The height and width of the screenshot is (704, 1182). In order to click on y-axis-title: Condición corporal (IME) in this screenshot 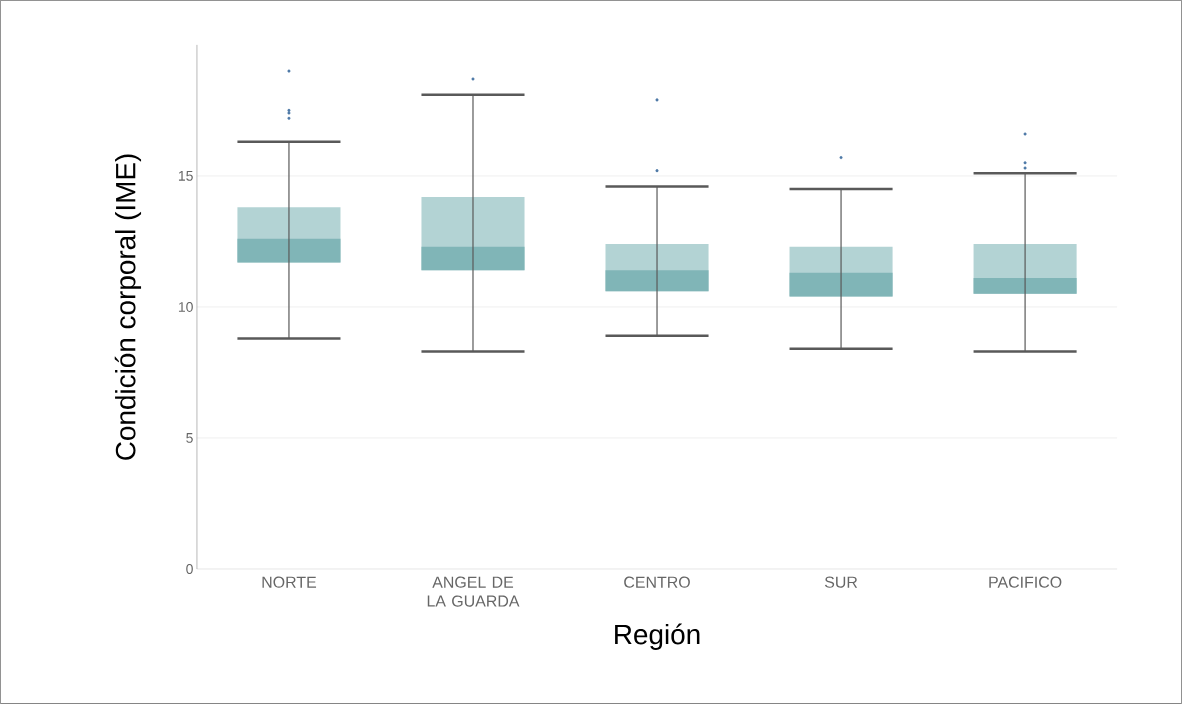, I will do `click(128, 307)`.